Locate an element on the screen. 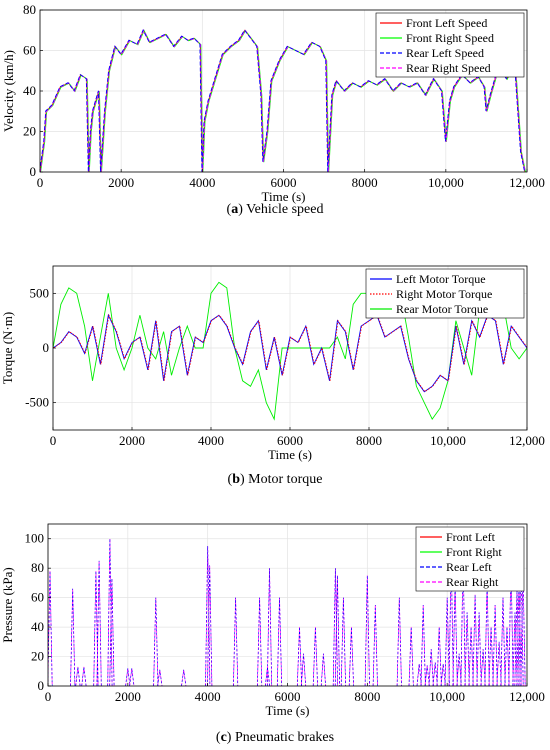 Image resolution: width=550 pixels, height=750 pixels. caption-letter: c is located at coordinates (224, 737).